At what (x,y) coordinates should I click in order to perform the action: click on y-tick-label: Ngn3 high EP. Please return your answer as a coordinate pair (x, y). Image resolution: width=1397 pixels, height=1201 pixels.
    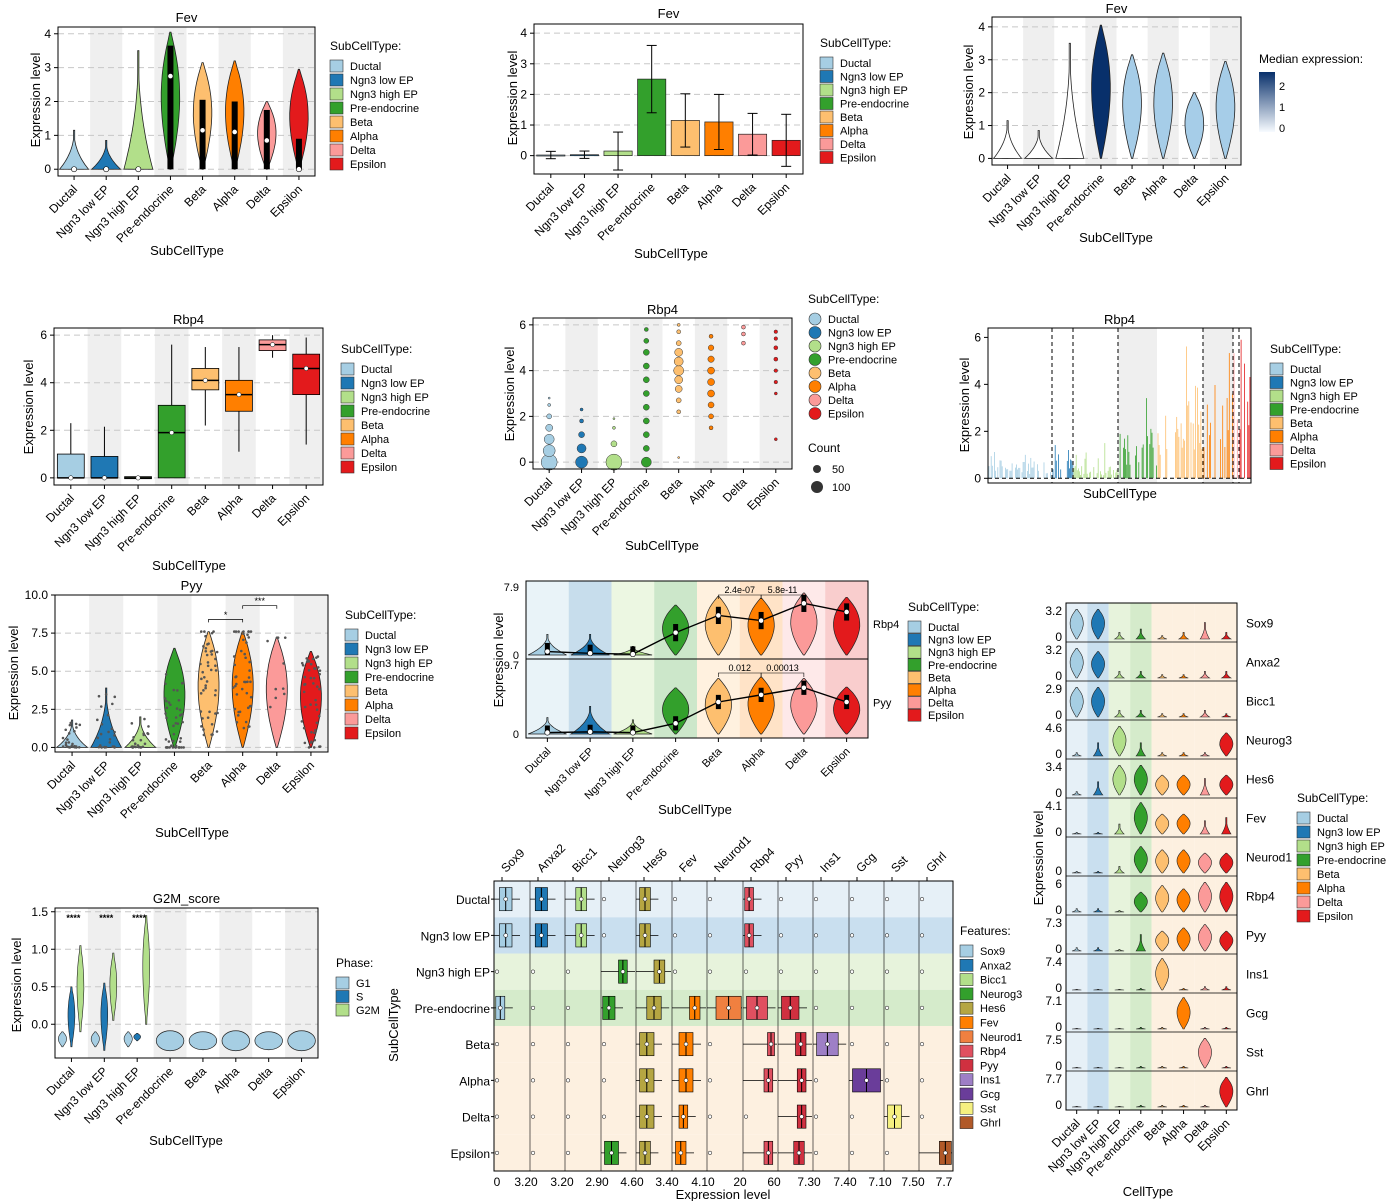
    Looking at the image, I should click on (453, 973).